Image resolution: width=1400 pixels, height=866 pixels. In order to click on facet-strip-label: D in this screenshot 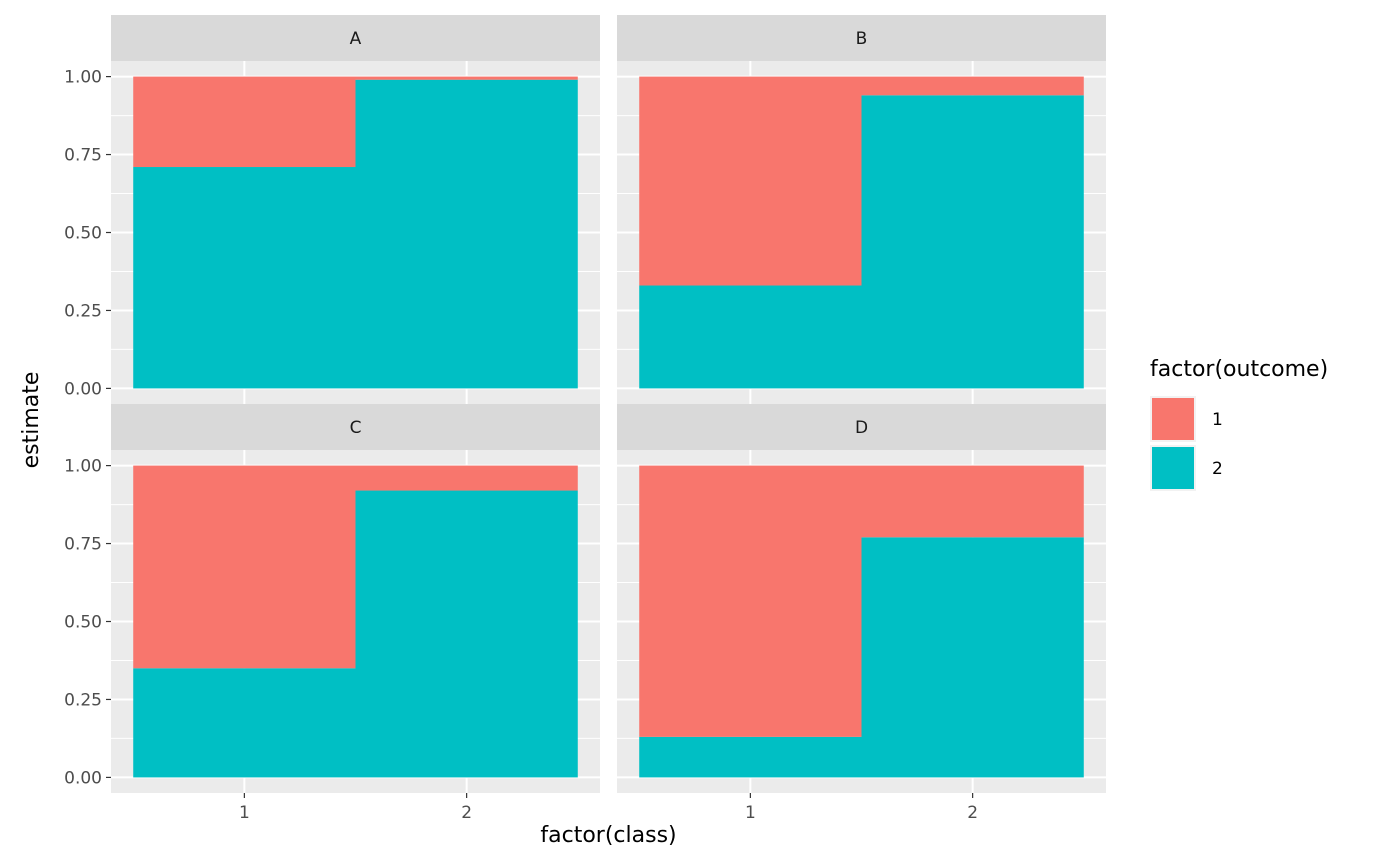, I will do `click(861, 428)`.